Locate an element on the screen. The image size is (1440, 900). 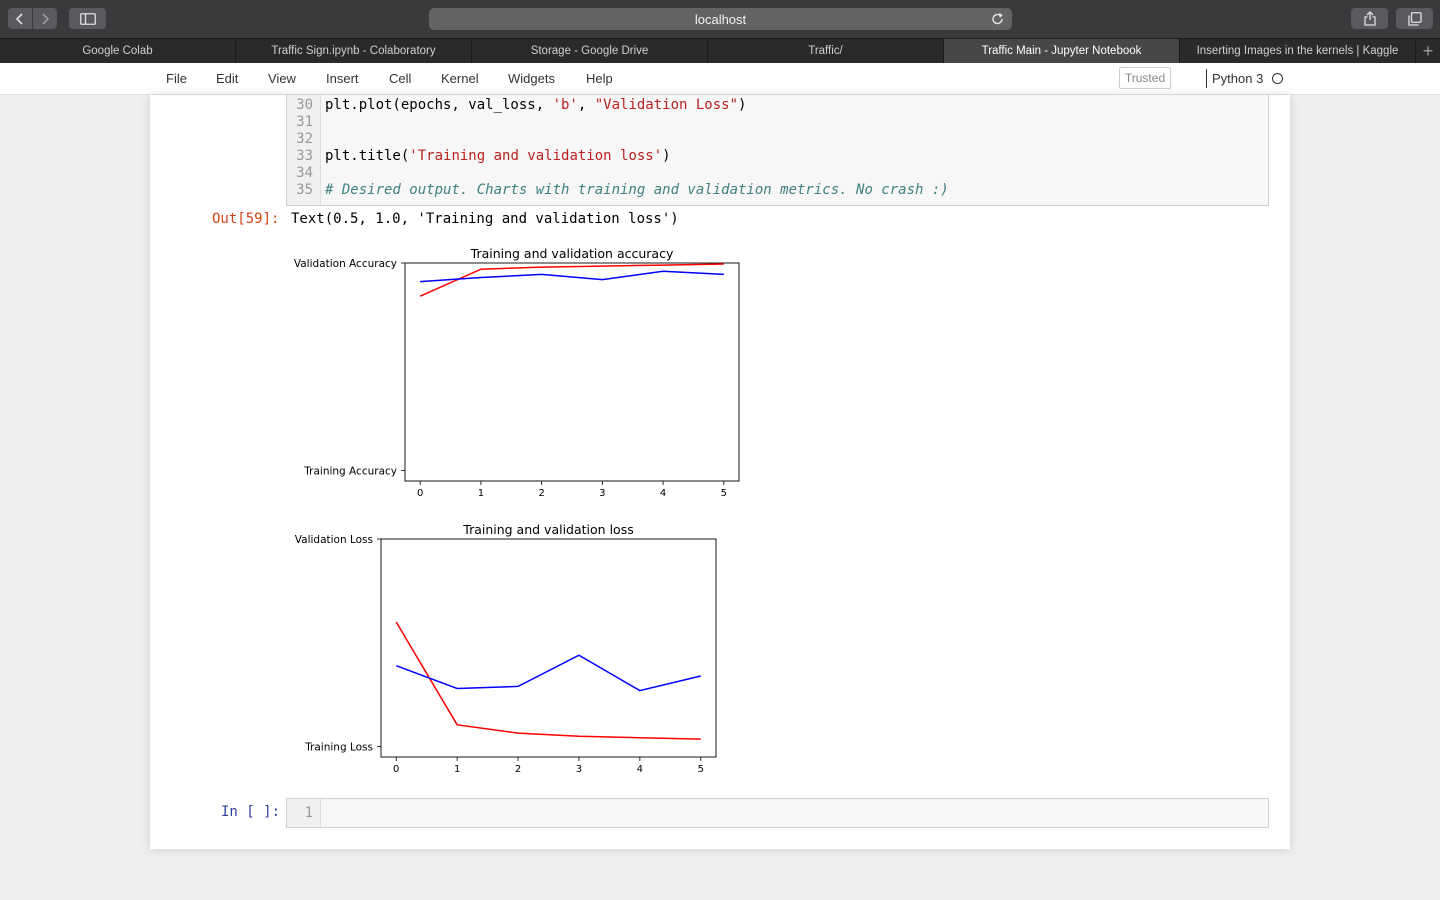
tab-traffic-main: Traffic Main - Jupyter Notebook is located at coordinates (1062, 51).